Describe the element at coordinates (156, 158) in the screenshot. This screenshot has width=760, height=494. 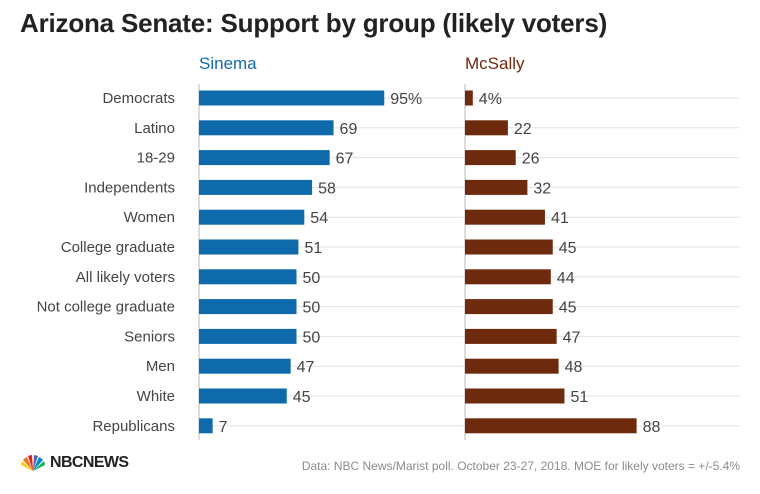
I see `category-label: 18-29` at that location.